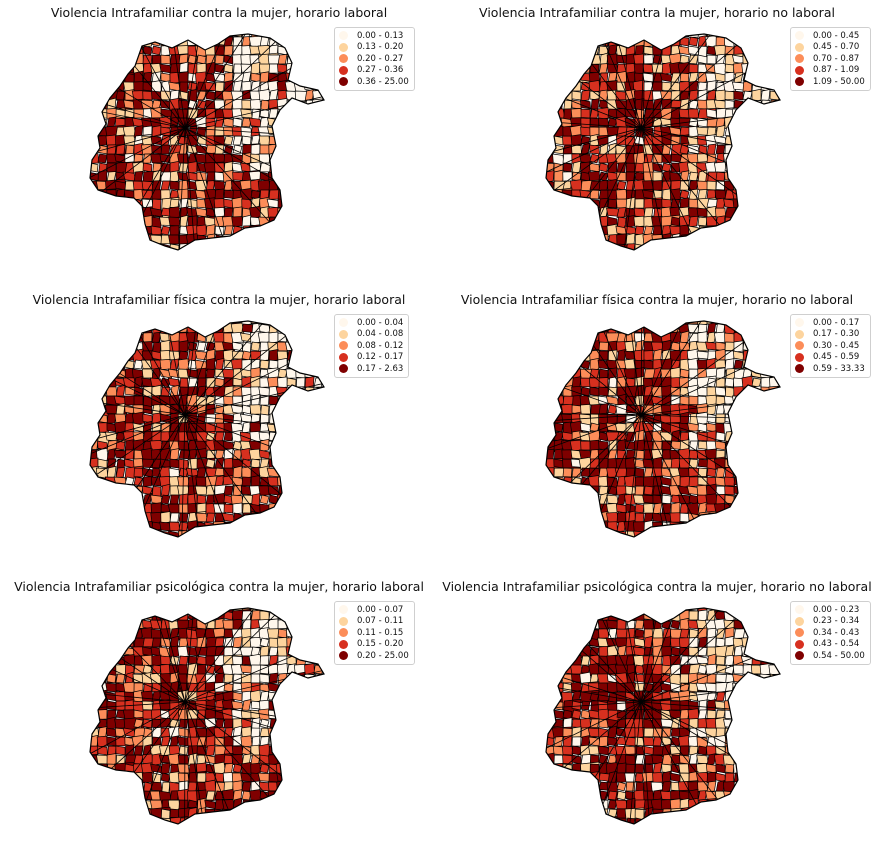 This screenshot has height=862, width=876. Describe the element at coordinates (380, 644) in the screenshot. I see `legend-label: 0.15 - 0.20` at that location.